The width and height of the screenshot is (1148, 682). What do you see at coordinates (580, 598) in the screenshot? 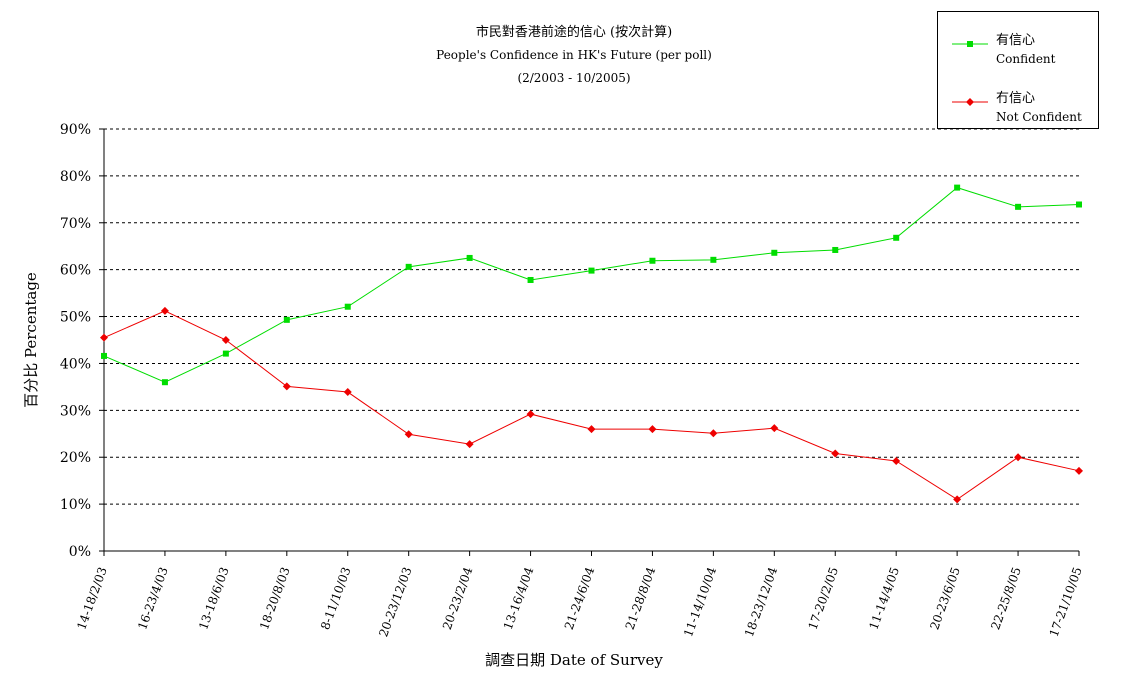
I see `x-tick-label: 21-24/6/04` at bounding box center [580, 598].